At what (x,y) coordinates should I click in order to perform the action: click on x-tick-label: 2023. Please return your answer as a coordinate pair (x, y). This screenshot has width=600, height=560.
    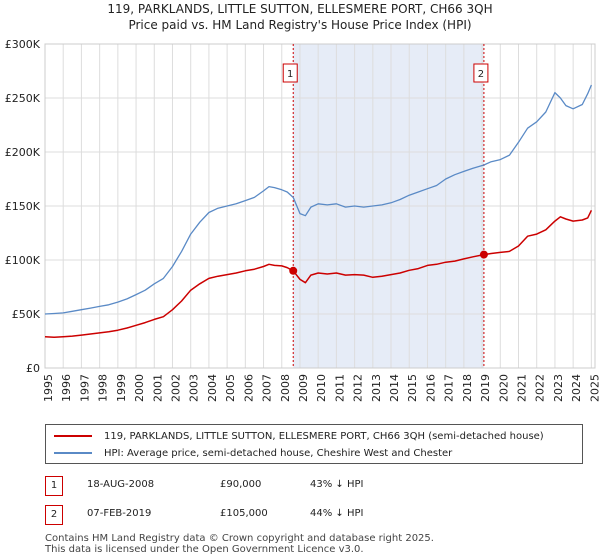
    Looking at the image, I should click on (558, 388).